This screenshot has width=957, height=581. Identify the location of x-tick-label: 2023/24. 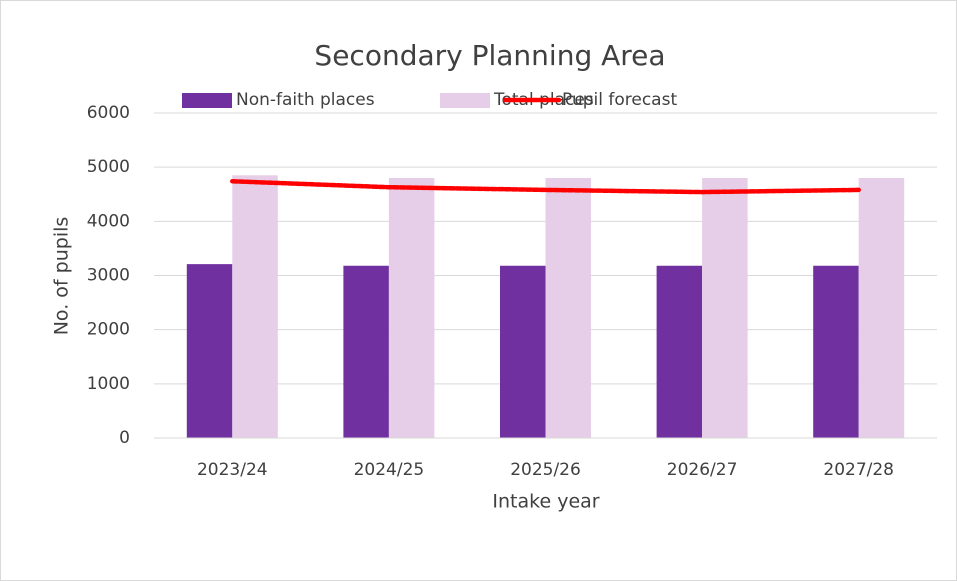
(232, 470).